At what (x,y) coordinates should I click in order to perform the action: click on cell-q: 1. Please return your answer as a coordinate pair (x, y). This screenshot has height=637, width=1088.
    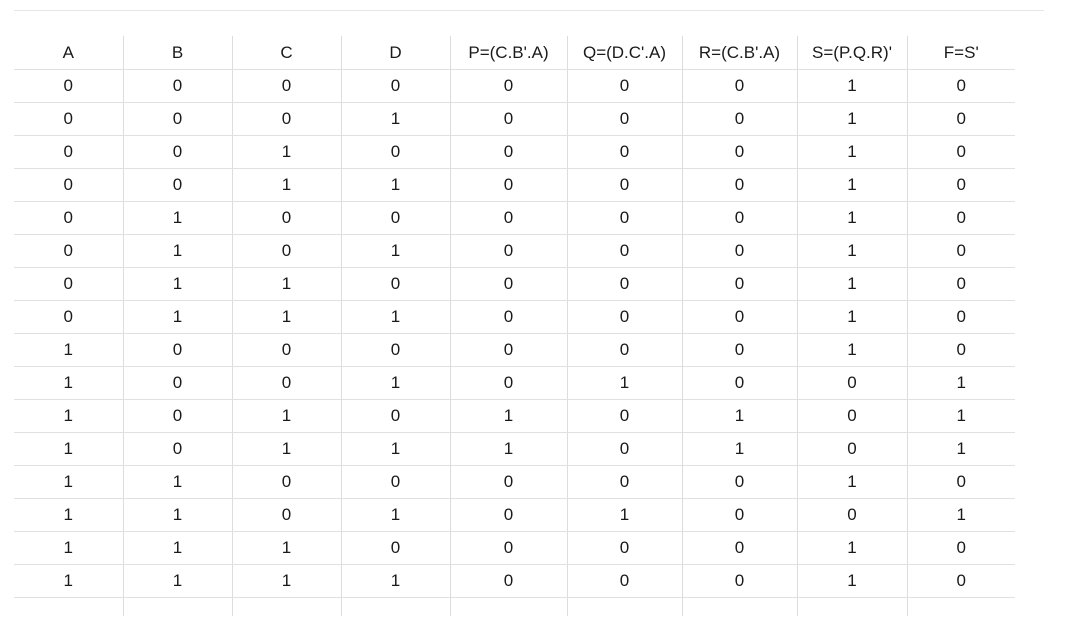
    Looking at the image, I should click on (624, 383).